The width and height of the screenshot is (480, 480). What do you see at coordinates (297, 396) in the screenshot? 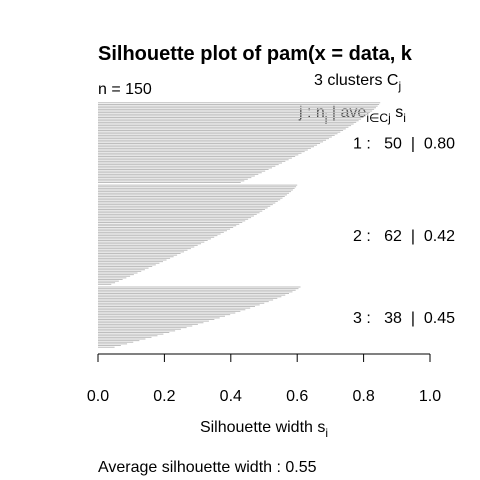
I see `x-tick-label: 0.6` at bounding box center [297, 396].